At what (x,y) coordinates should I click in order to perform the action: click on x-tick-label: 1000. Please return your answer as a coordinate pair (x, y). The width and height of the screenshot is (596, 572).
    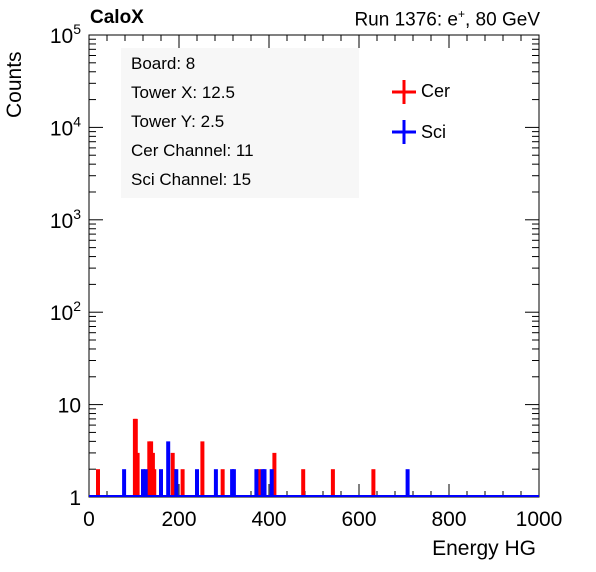
    Looking at the image, I should click on (539, 519).